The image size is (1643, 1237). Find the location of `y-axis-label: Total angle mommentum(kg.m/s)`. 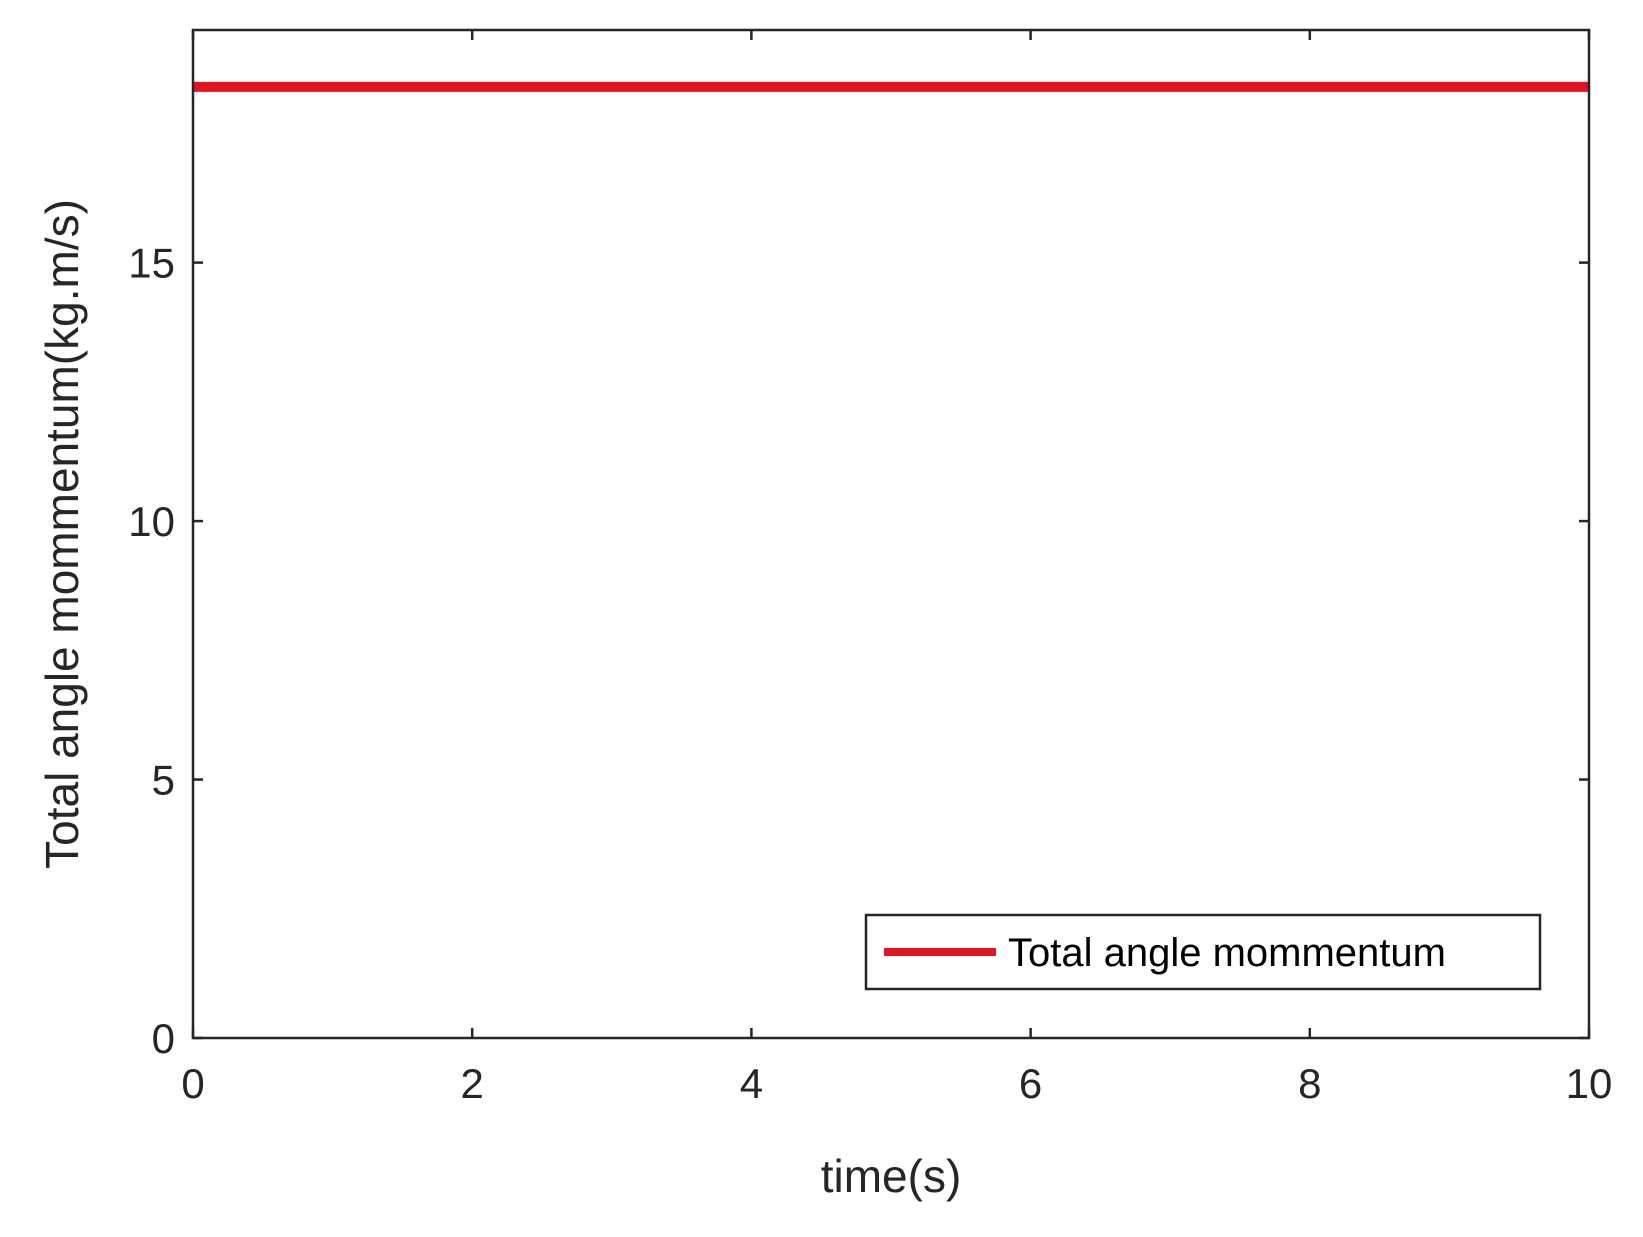

y-axis-label: Total angle mommentum(kg.m/s) is located at coordinates (62, 534).